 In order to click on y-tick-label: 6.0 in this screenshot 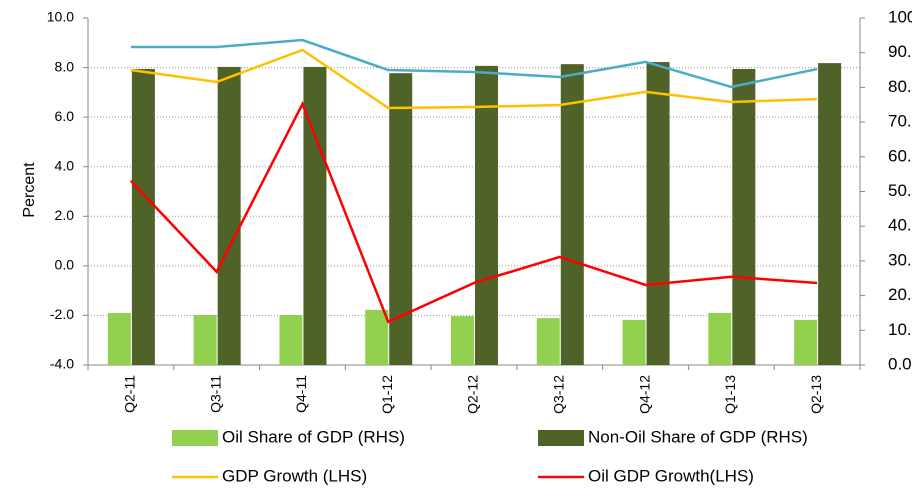, I will do `click(65, 116)`.